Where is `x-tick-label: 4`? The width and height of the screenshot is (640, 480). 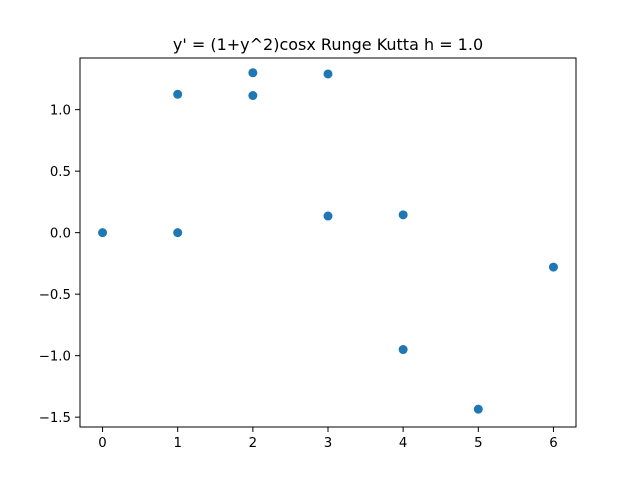 x-tick-label: 4 is located at coordinates (403, 443).